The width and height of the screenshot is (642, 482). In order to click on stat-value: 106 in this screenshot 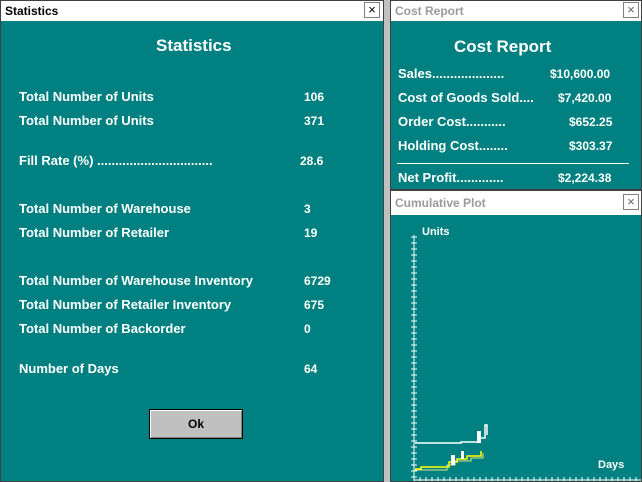, I will do `click(314, 97)`.